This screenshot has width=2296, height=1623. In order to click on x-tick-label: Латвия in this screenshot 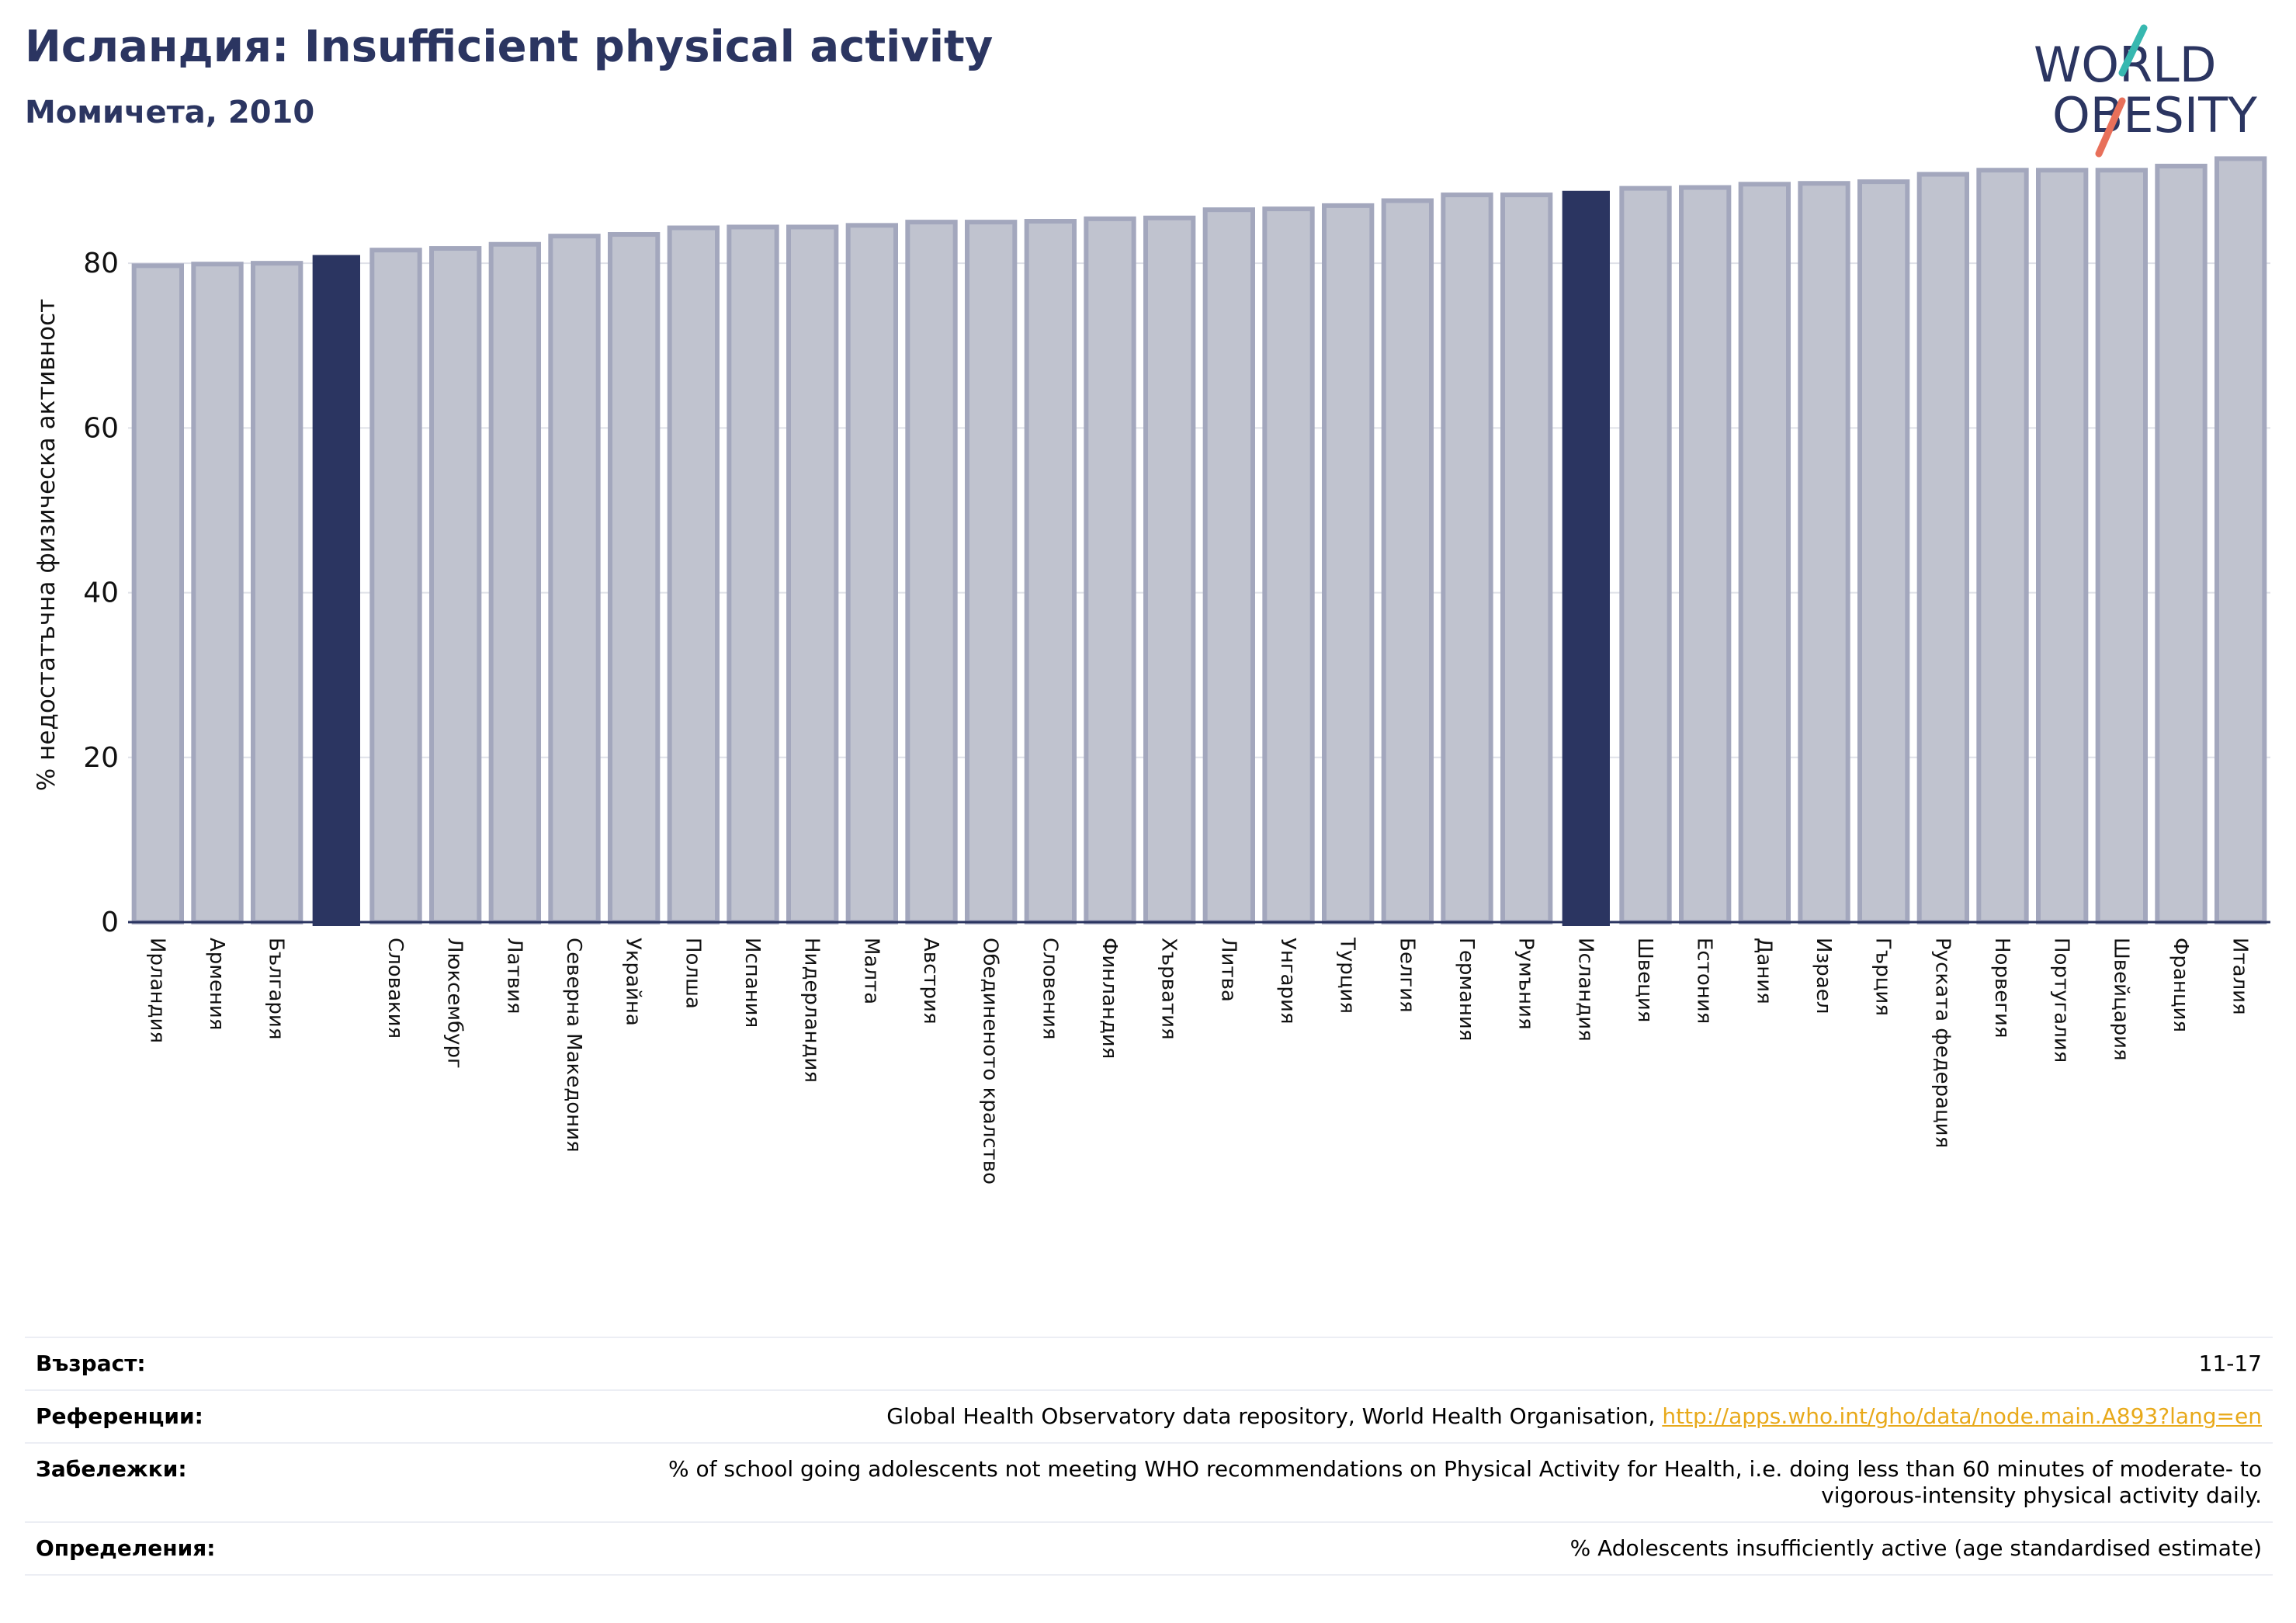, I will do `click(513, 976)`.